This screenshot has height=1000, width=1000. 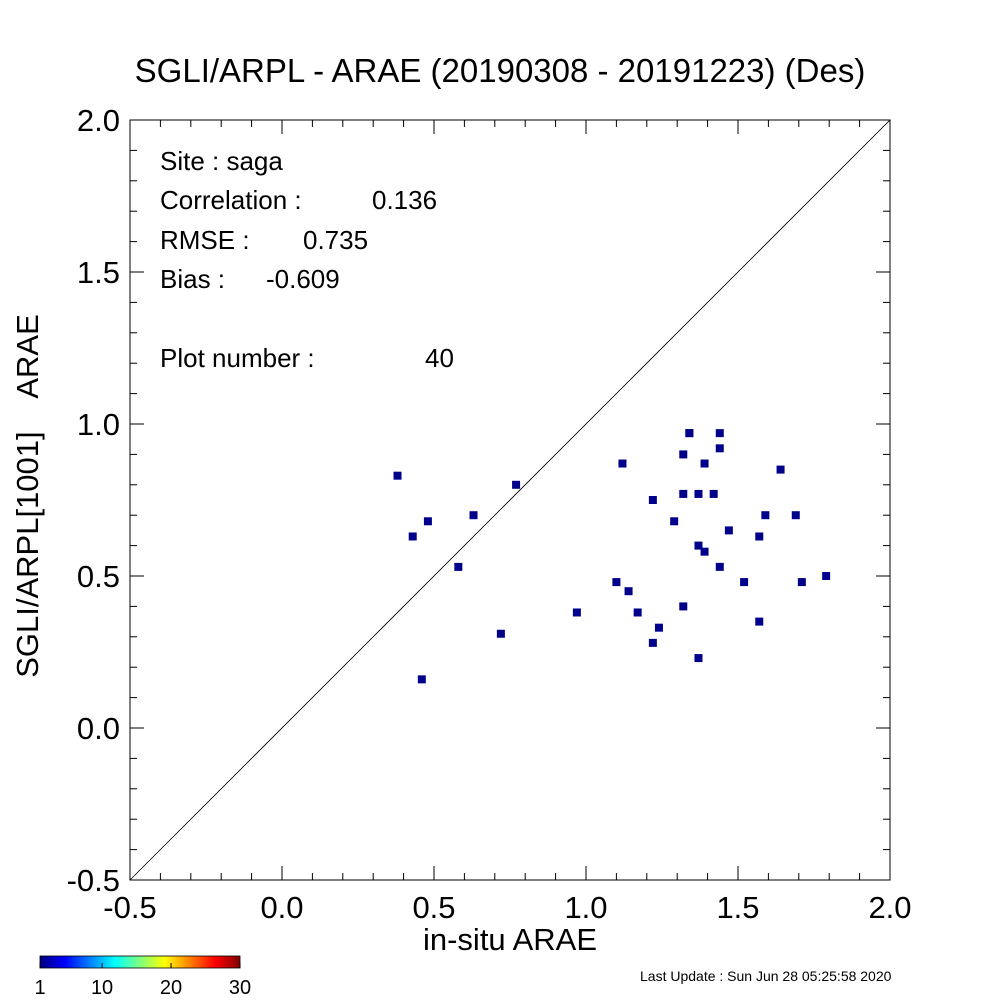 What do you see at coordinates (140, 962) in the screenshot?
I see `colorbar` at bounding box center [140, 962].